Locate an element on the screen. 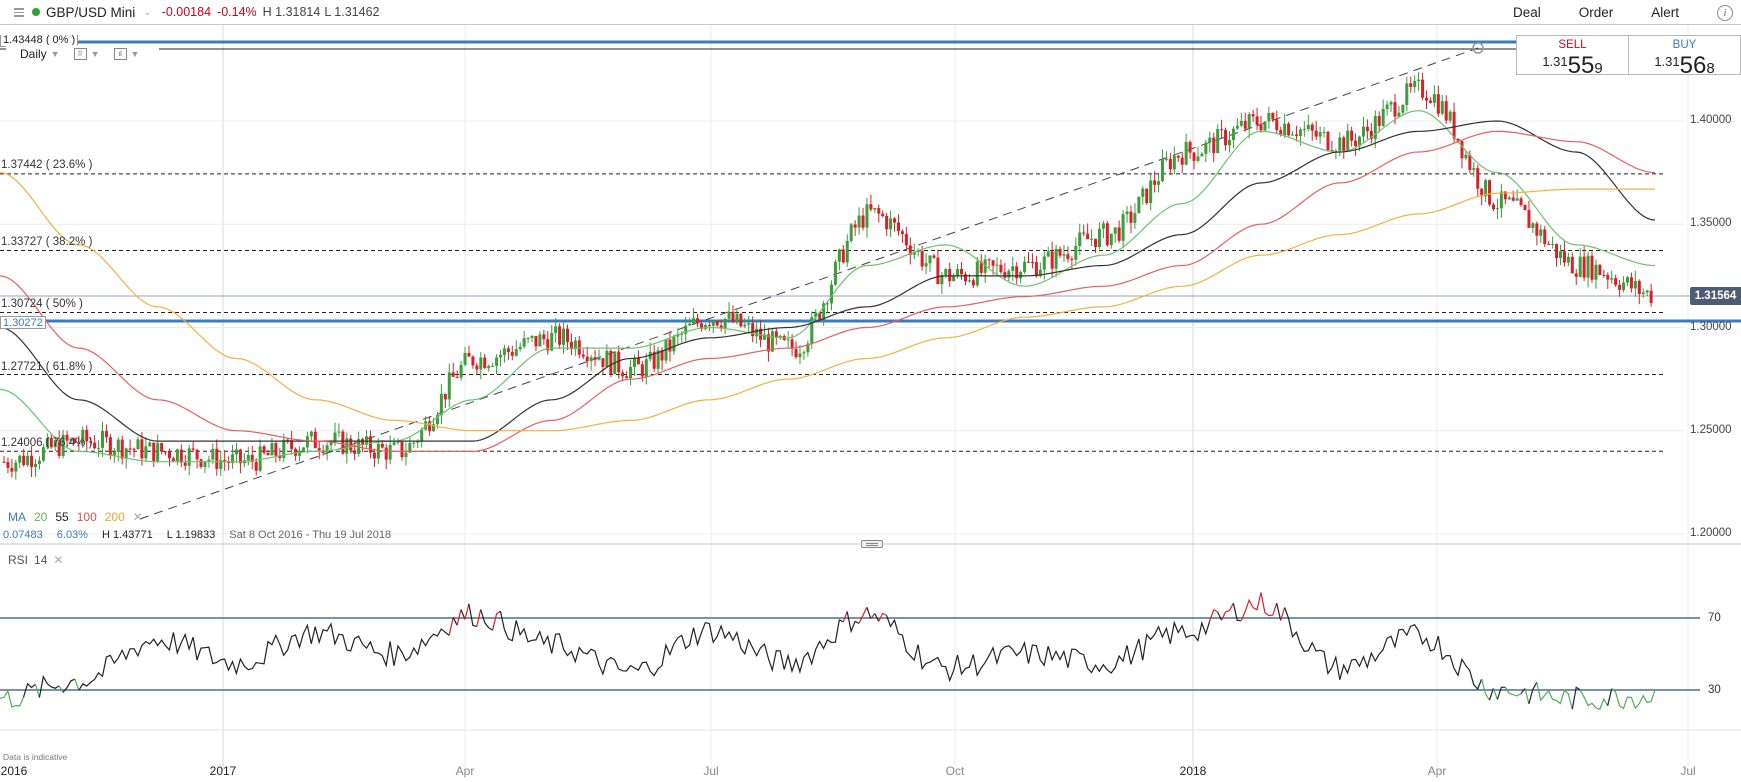 The width and height of the screenshot is (1741, 782). interval-dropdown-icon: ▼ is located at coordinates (55, 54).